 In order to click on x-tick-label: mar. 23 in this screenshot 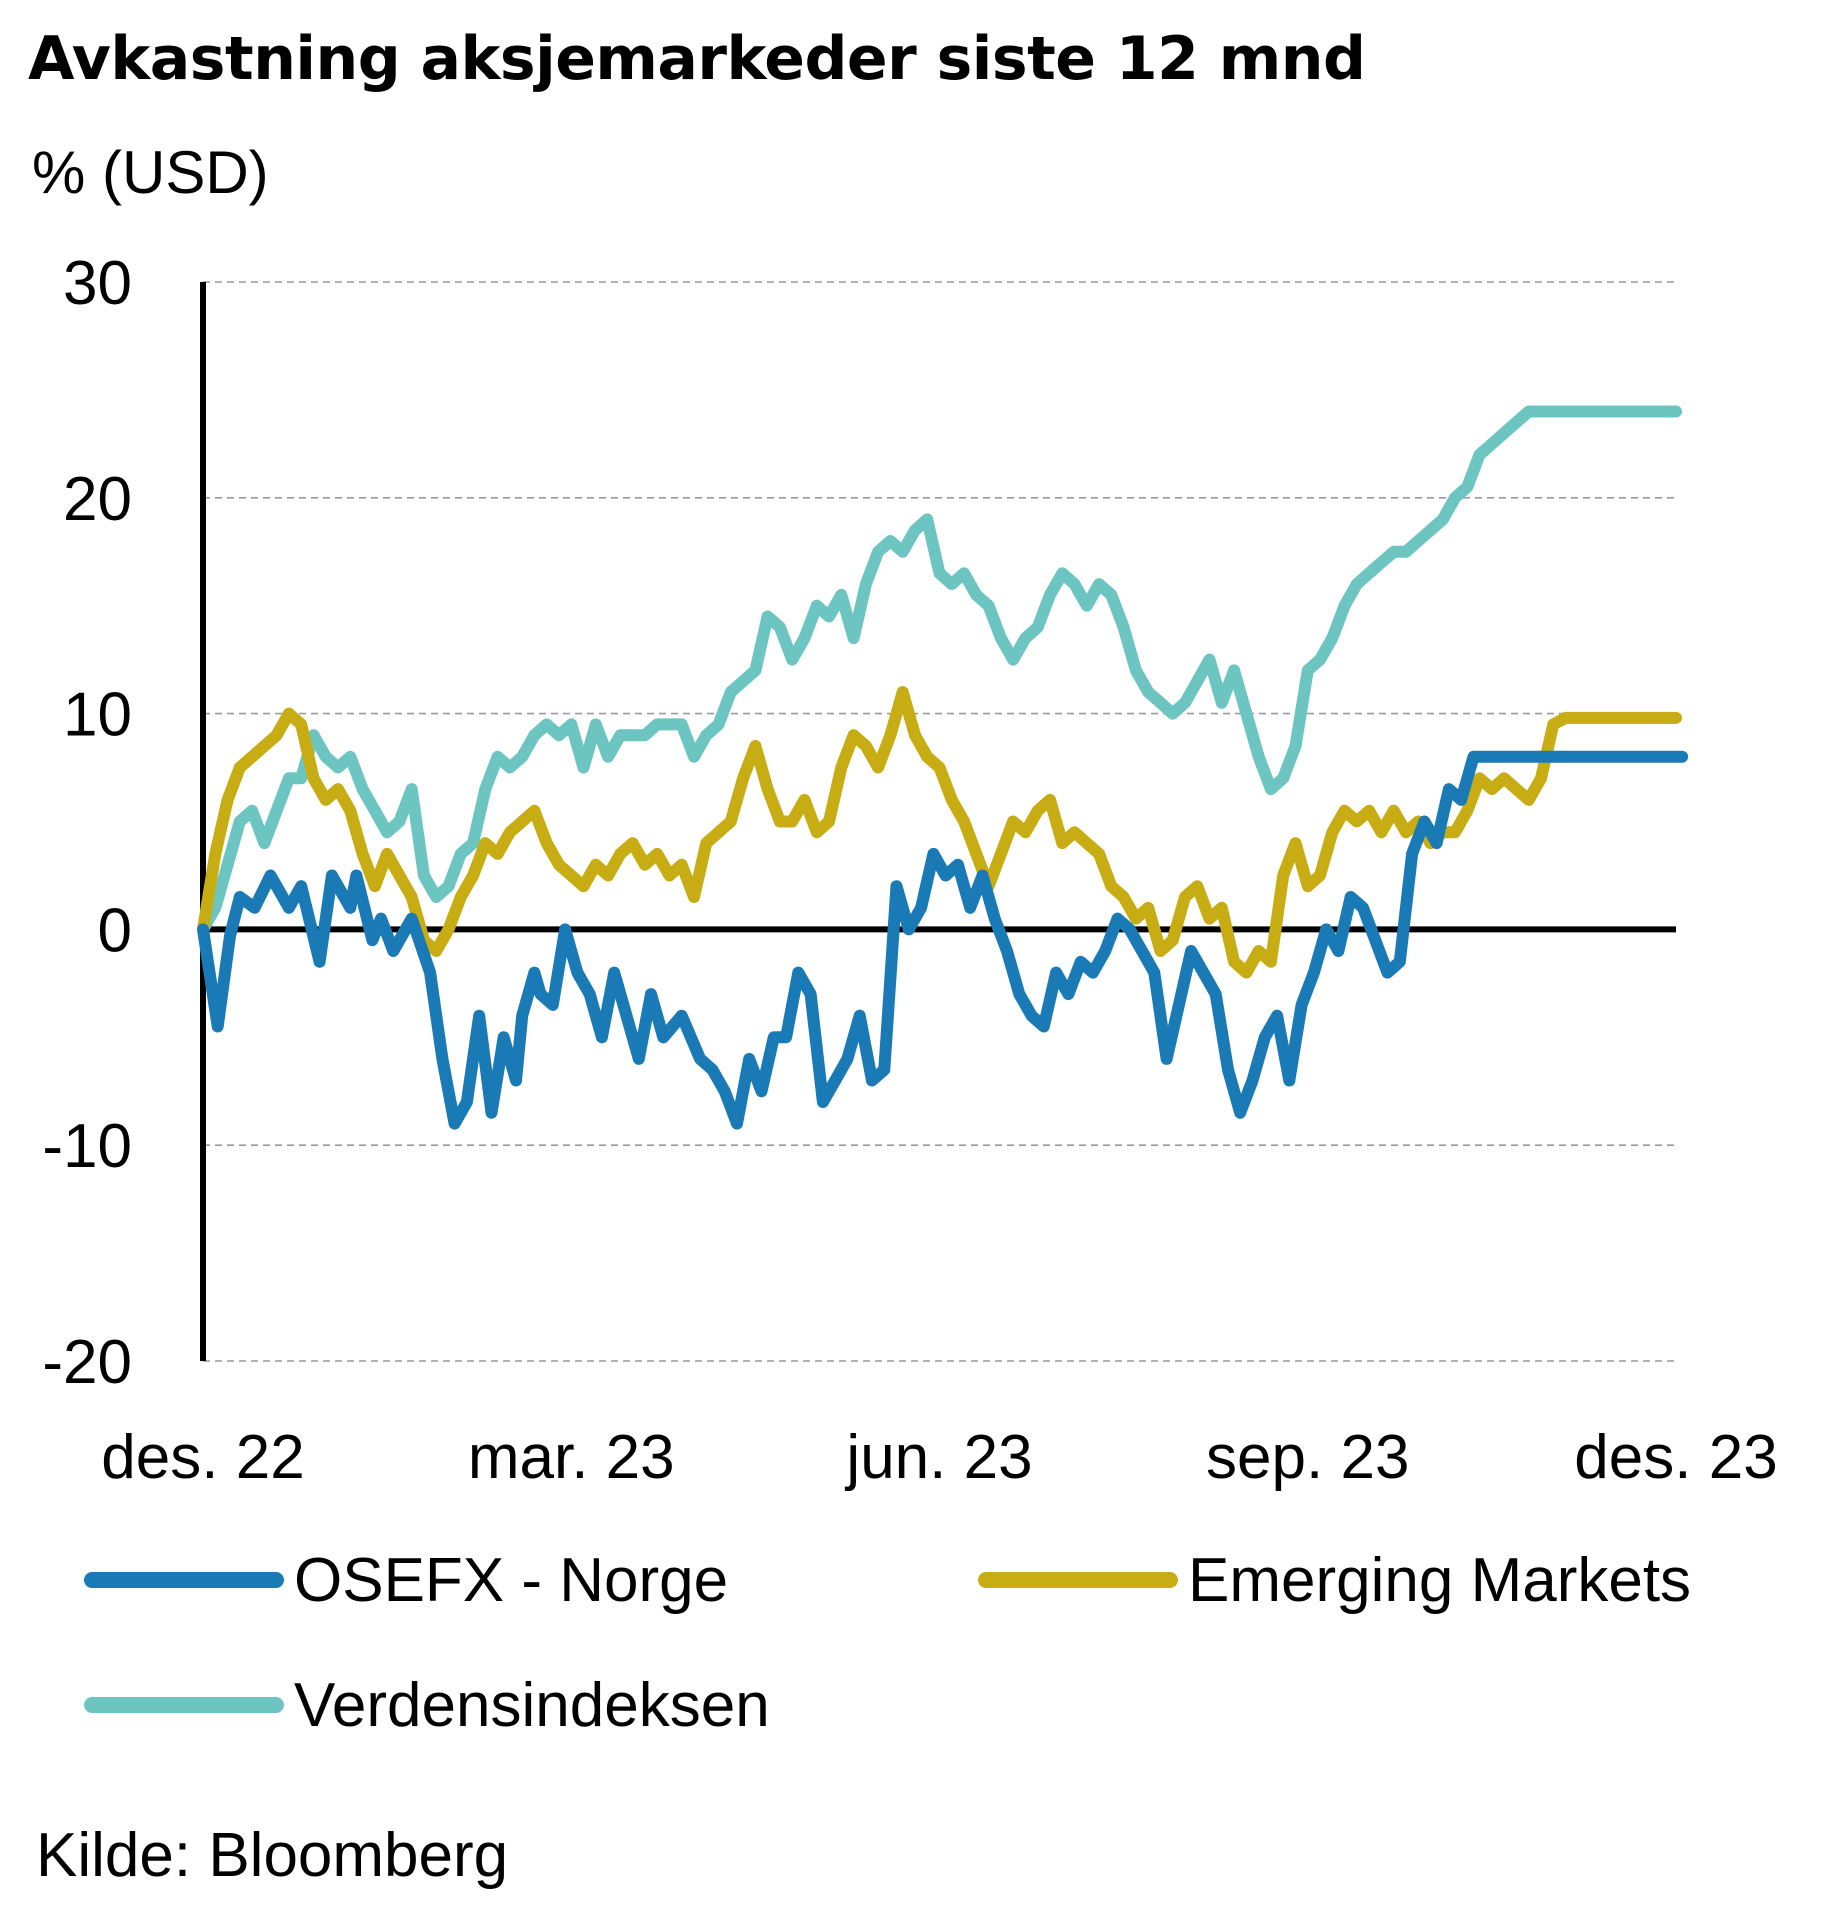, I will do `click(571, 1457)`.